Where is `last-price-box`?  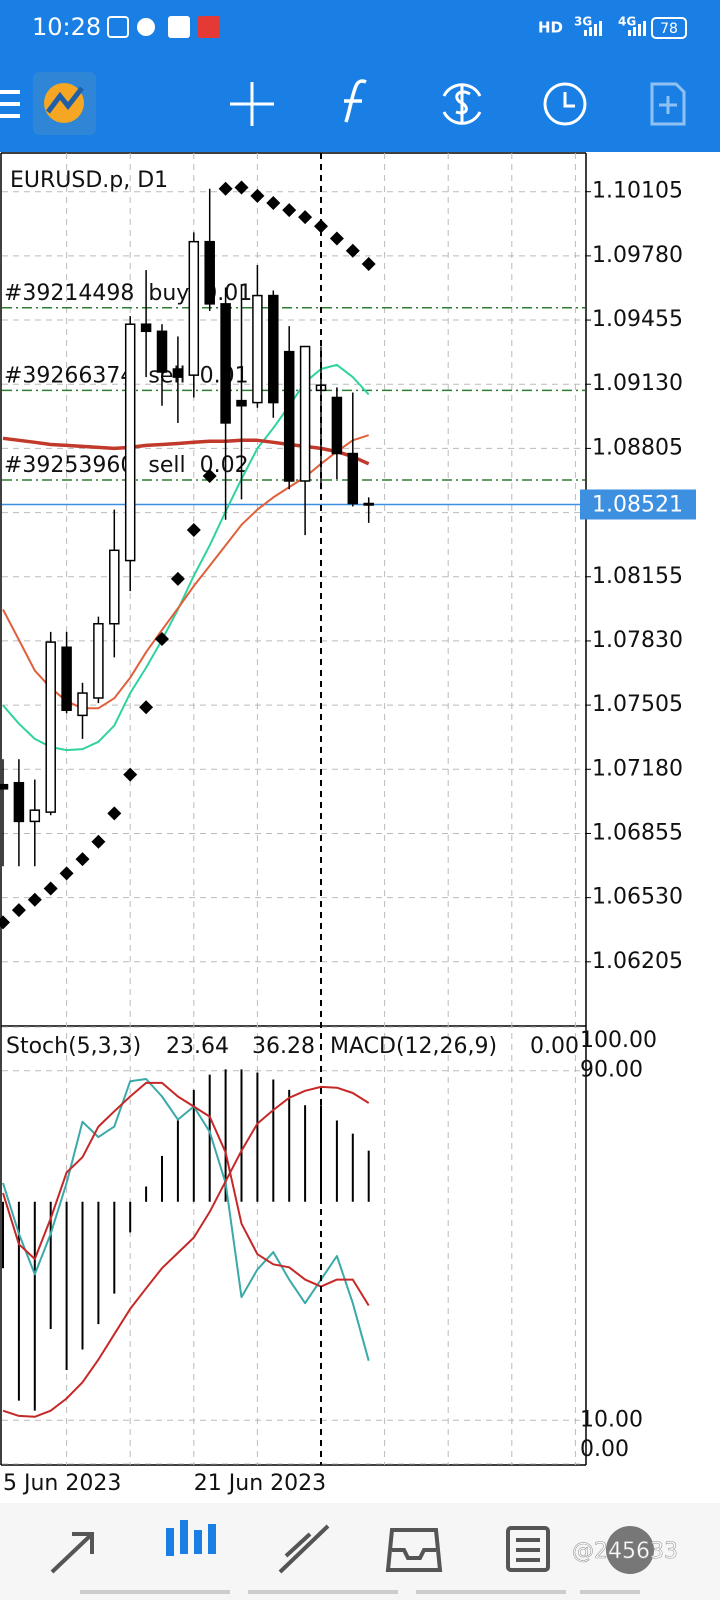 last-price-box is located at coordinates (638, 504).